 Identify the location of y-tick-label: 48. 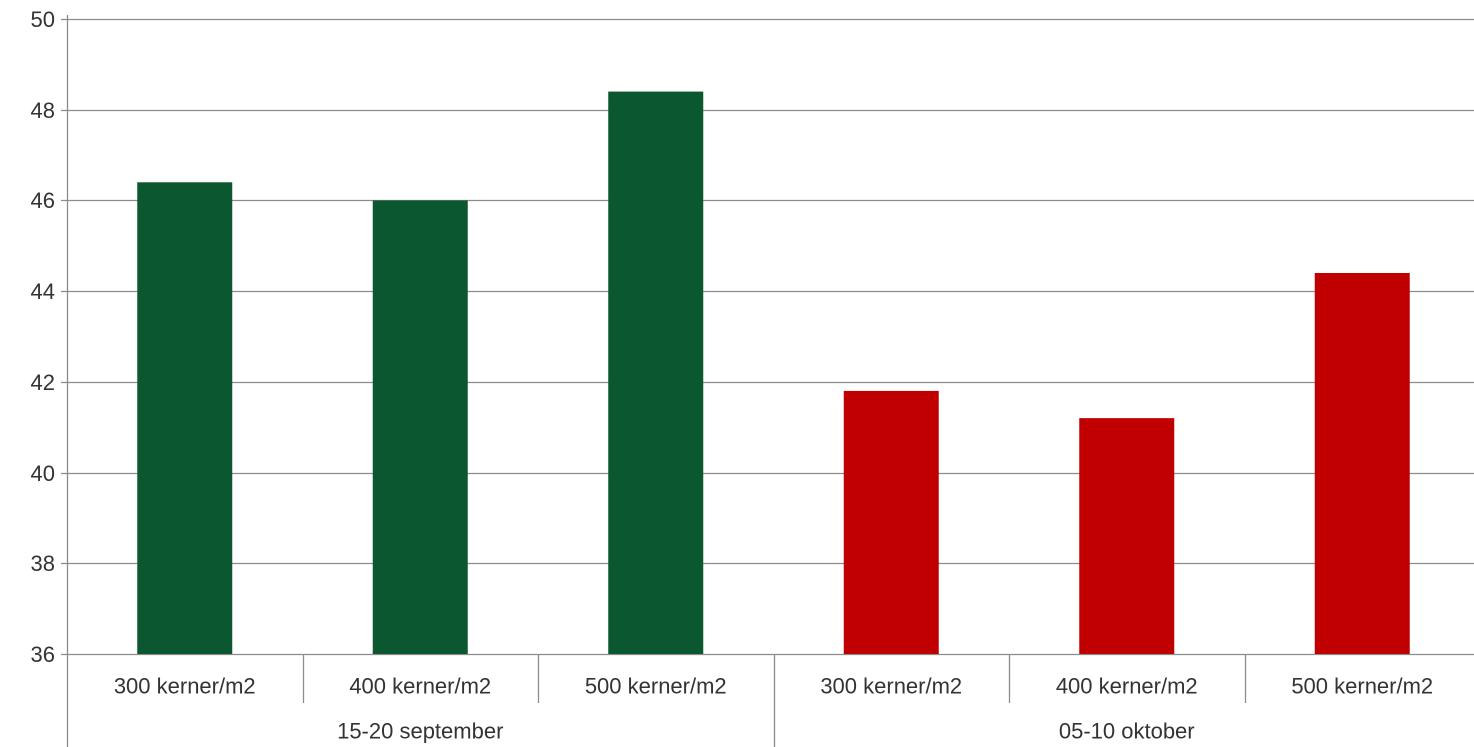
(43, 110).